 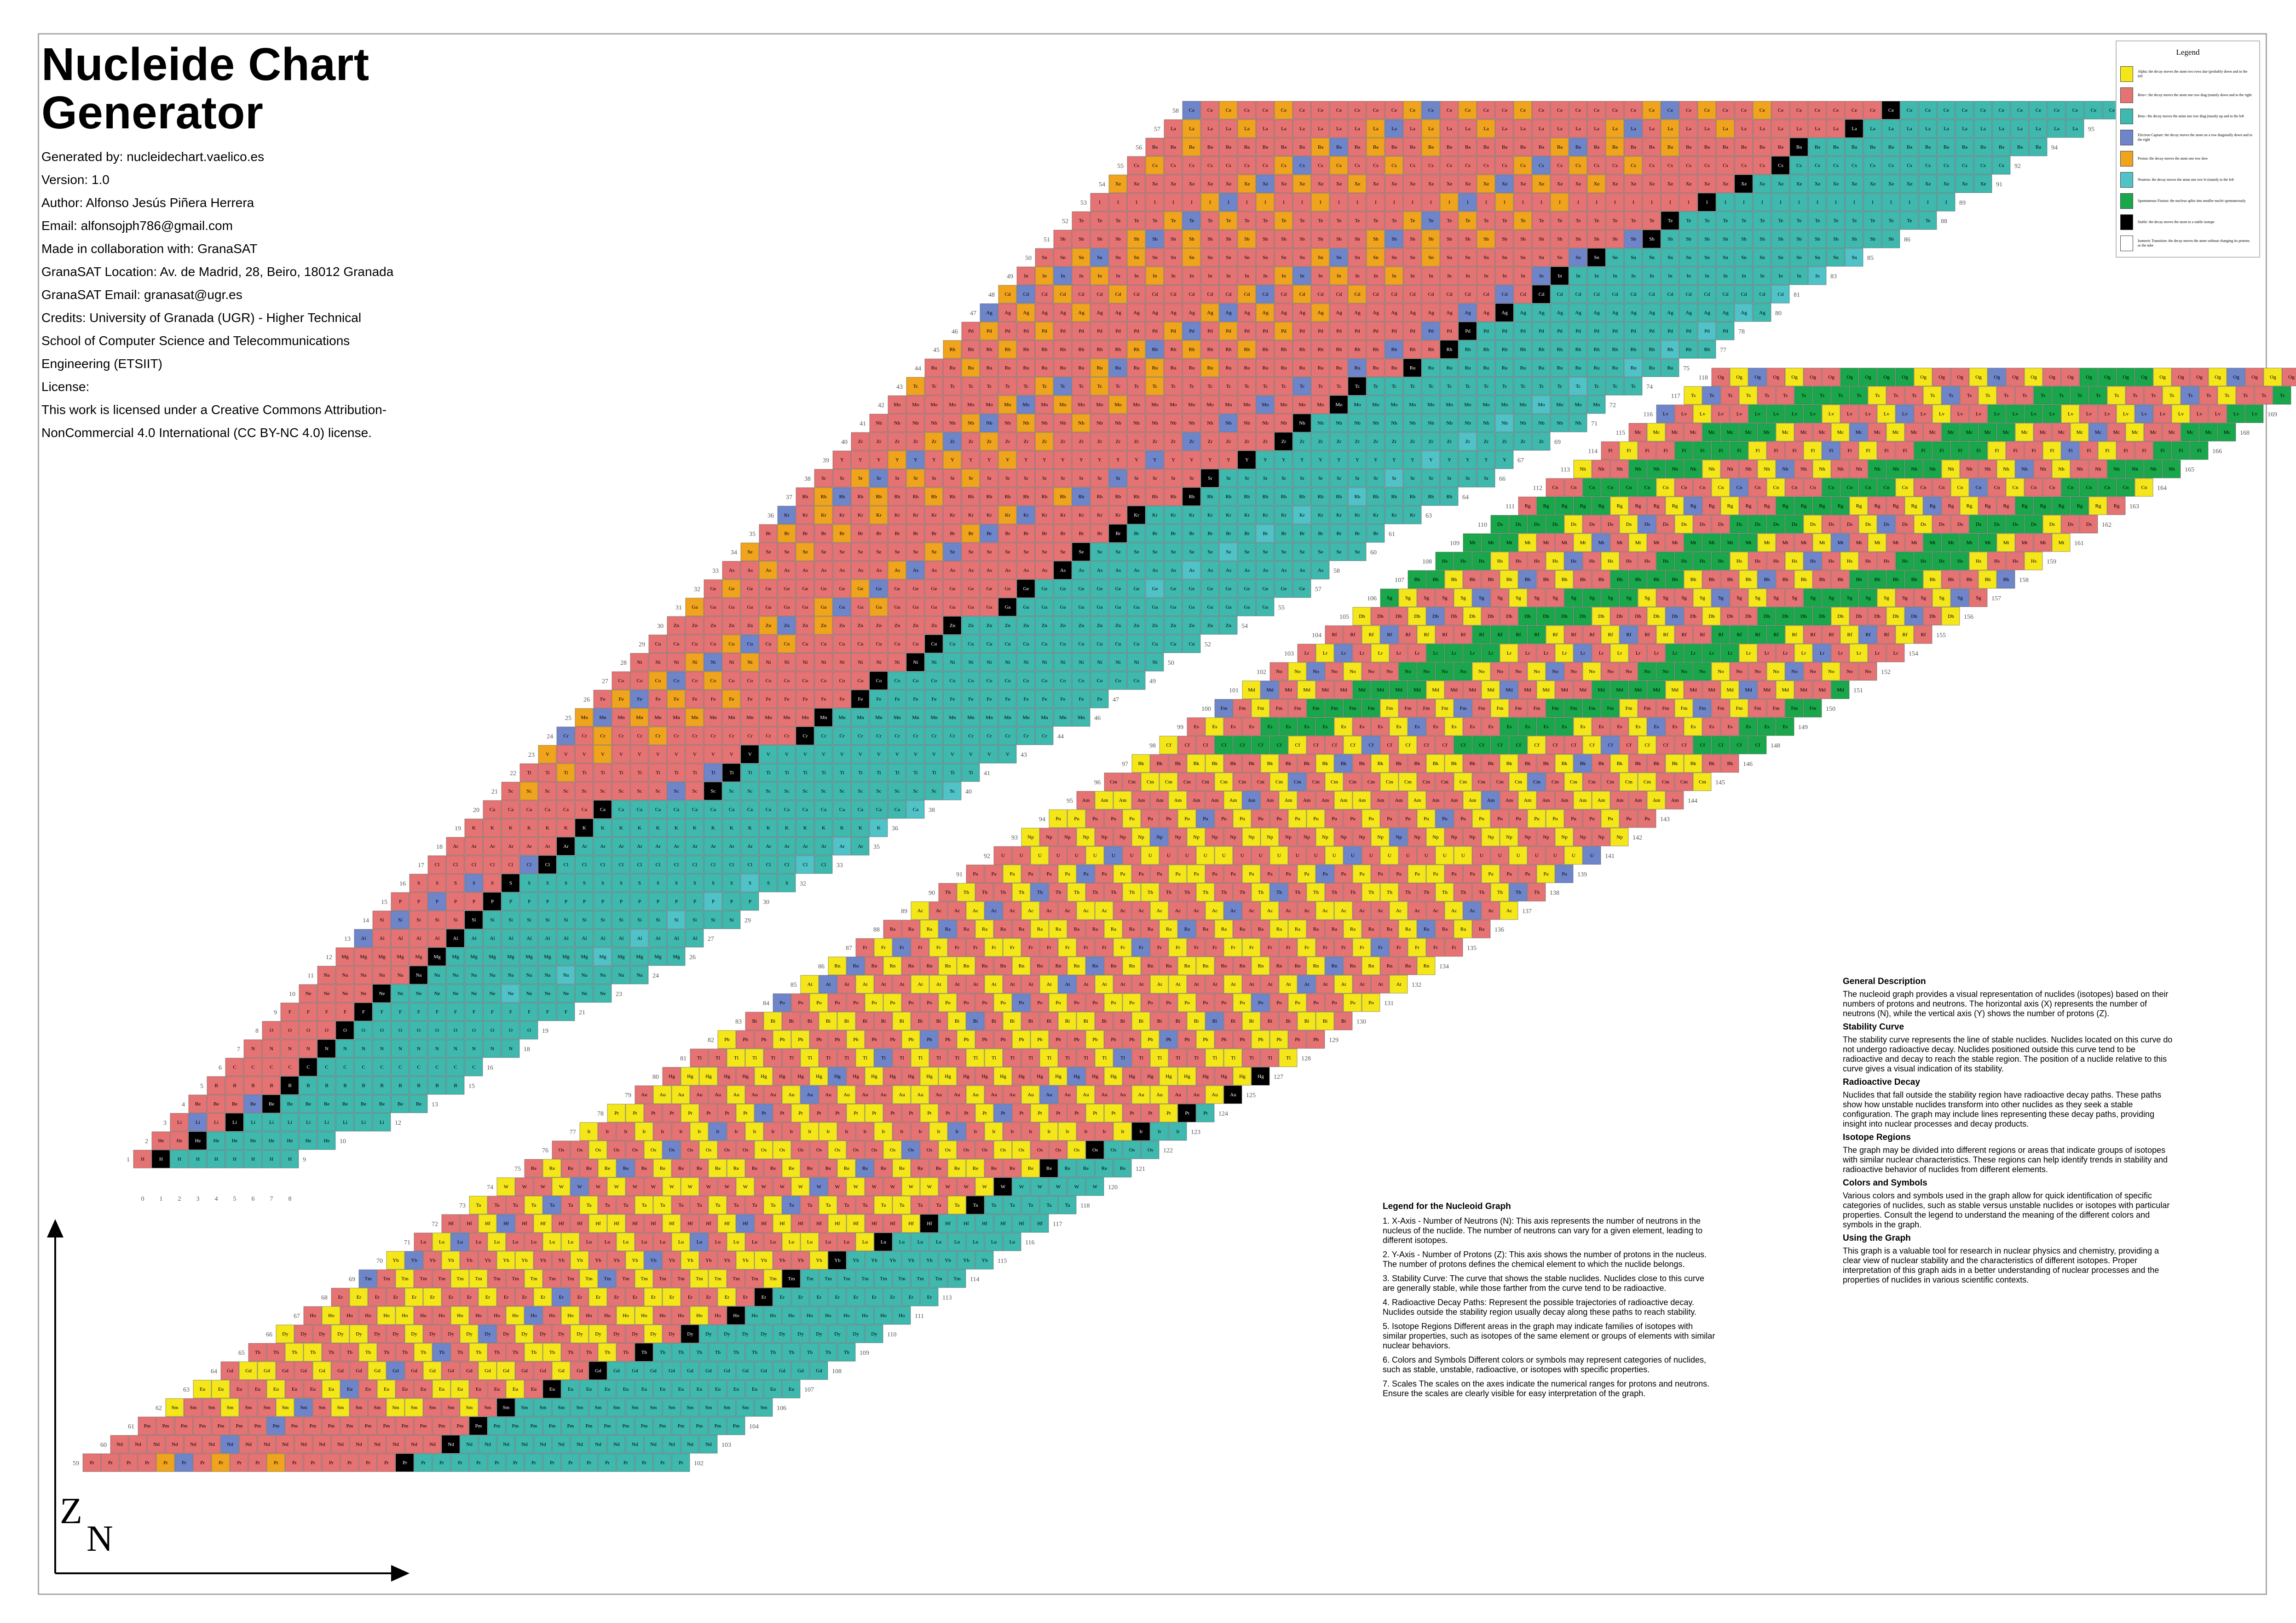 What do you see at coordinates (221, 1068) in the screenshot?
I see `z-row-label: 6` at bounding box center [221, 1068].